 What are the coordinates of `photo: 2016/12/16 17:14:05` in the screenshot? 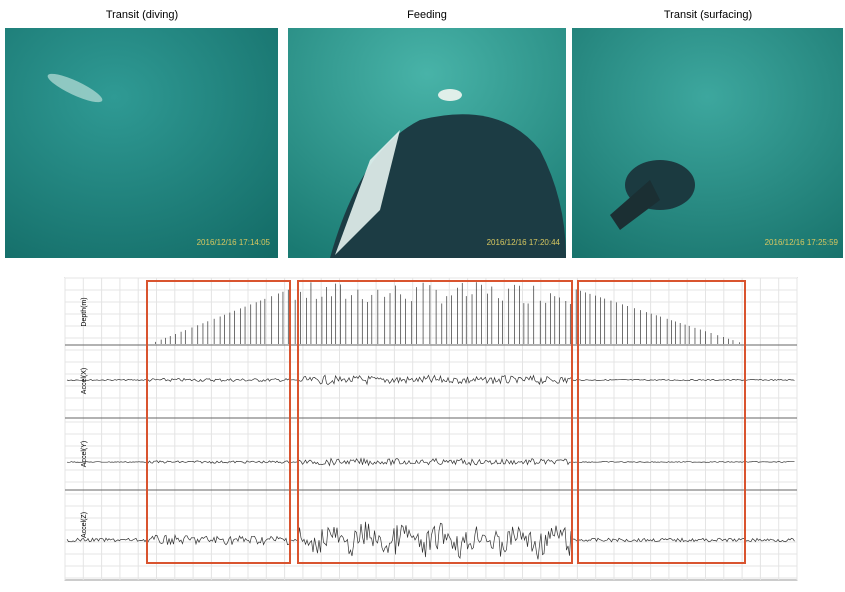 It's located at (141, 143).